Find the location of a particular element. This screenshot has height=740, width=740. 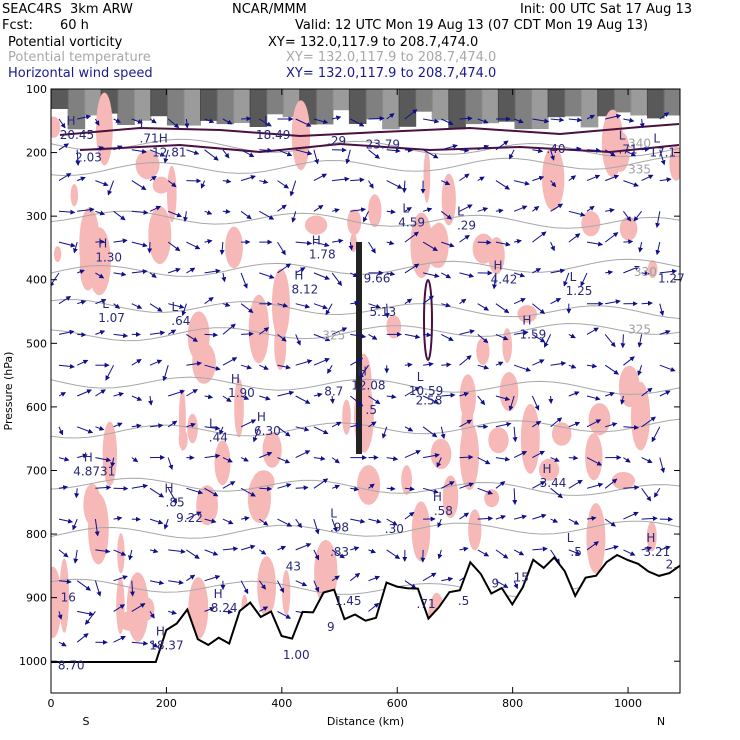

x-tick-label: 200 is located at coordinates (166, 703).